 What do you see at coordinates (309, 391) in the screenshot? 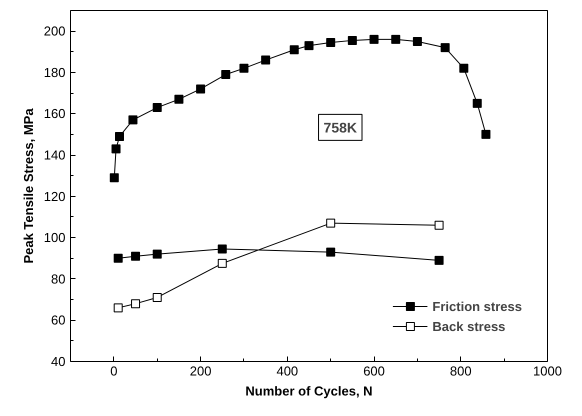
I see `x-axis-title: Number of Cycles, N` at bounding box center [309, 391].